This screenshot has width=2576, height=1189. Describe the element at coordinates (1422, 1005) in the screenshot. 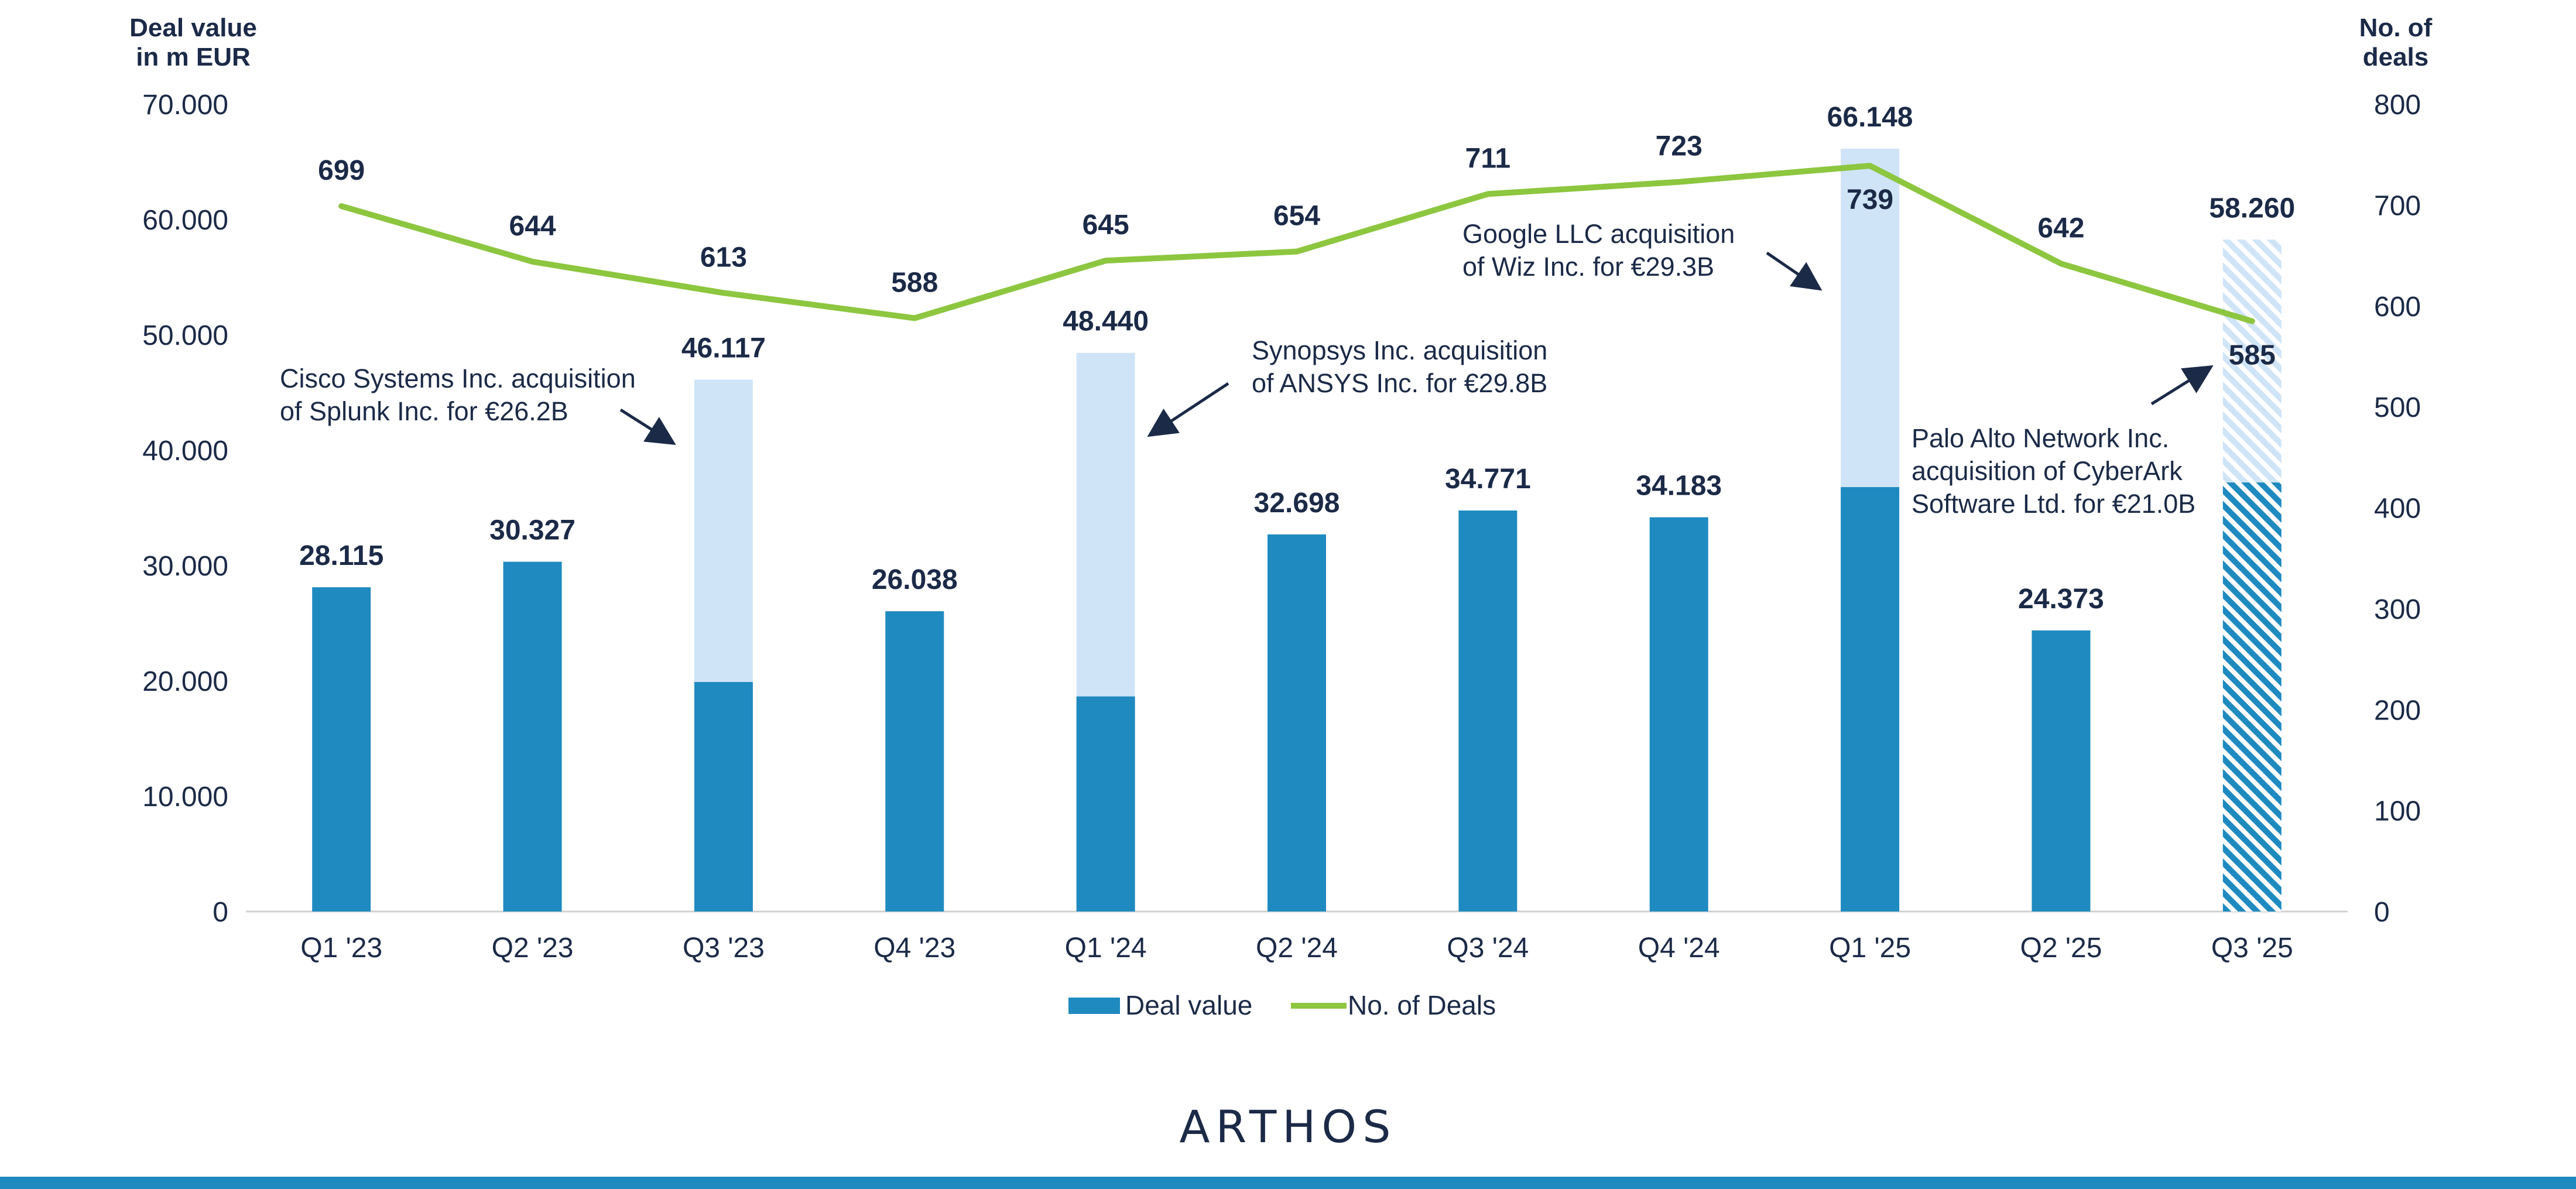

I see `legend-label-deal-count: No. of Deals` at that location.